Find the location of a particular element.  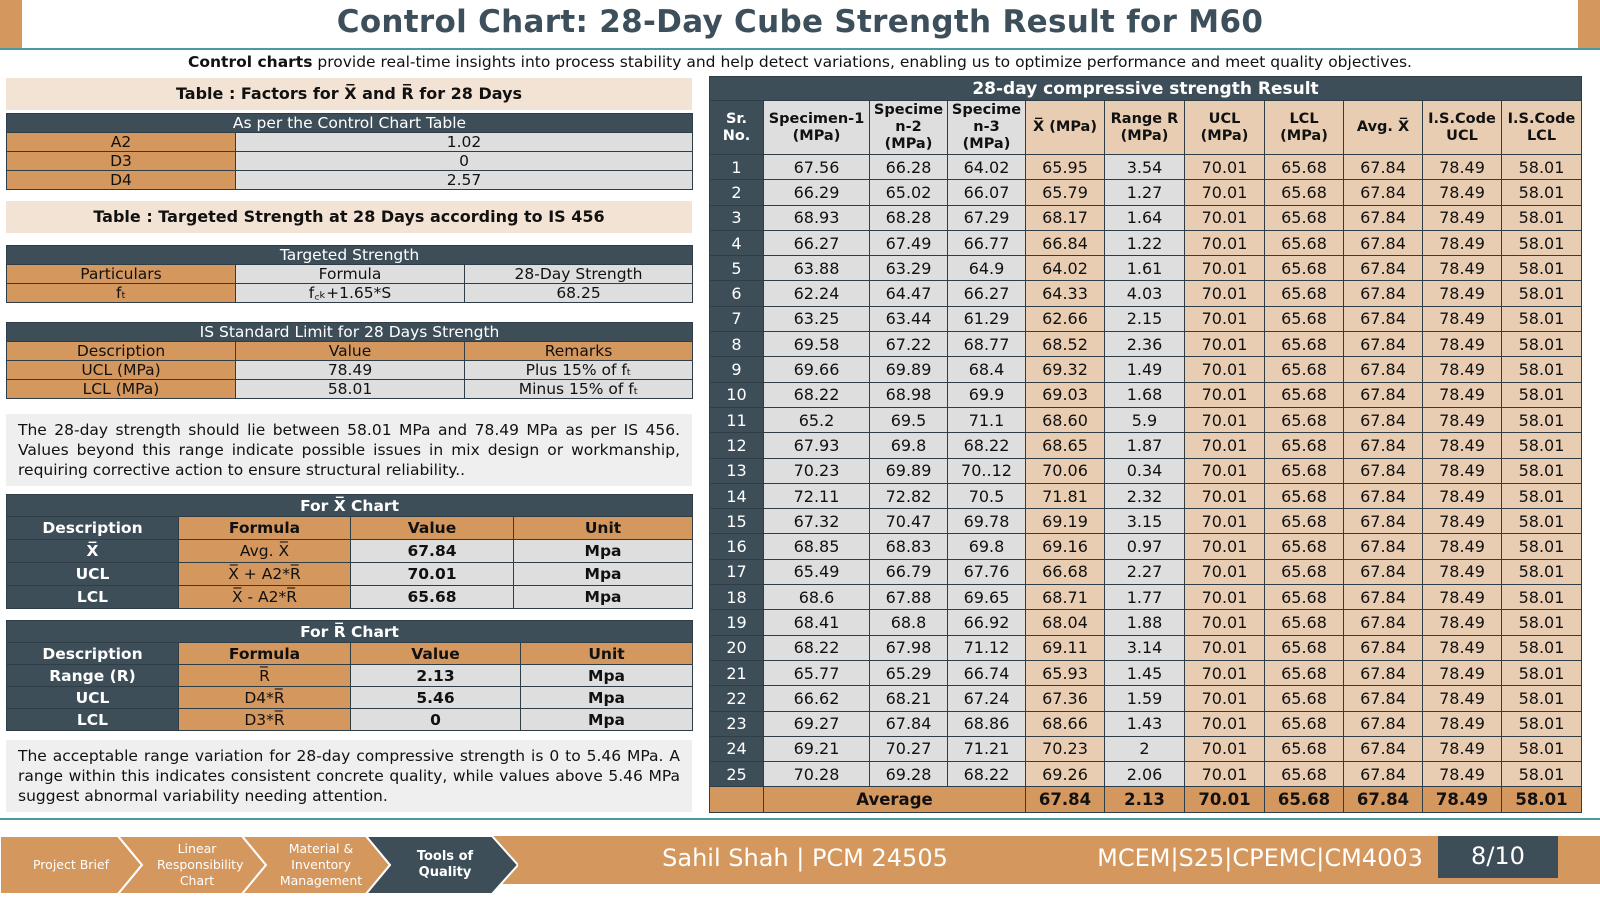

results-cell: 68.41 is located at coordinates (816, 622).